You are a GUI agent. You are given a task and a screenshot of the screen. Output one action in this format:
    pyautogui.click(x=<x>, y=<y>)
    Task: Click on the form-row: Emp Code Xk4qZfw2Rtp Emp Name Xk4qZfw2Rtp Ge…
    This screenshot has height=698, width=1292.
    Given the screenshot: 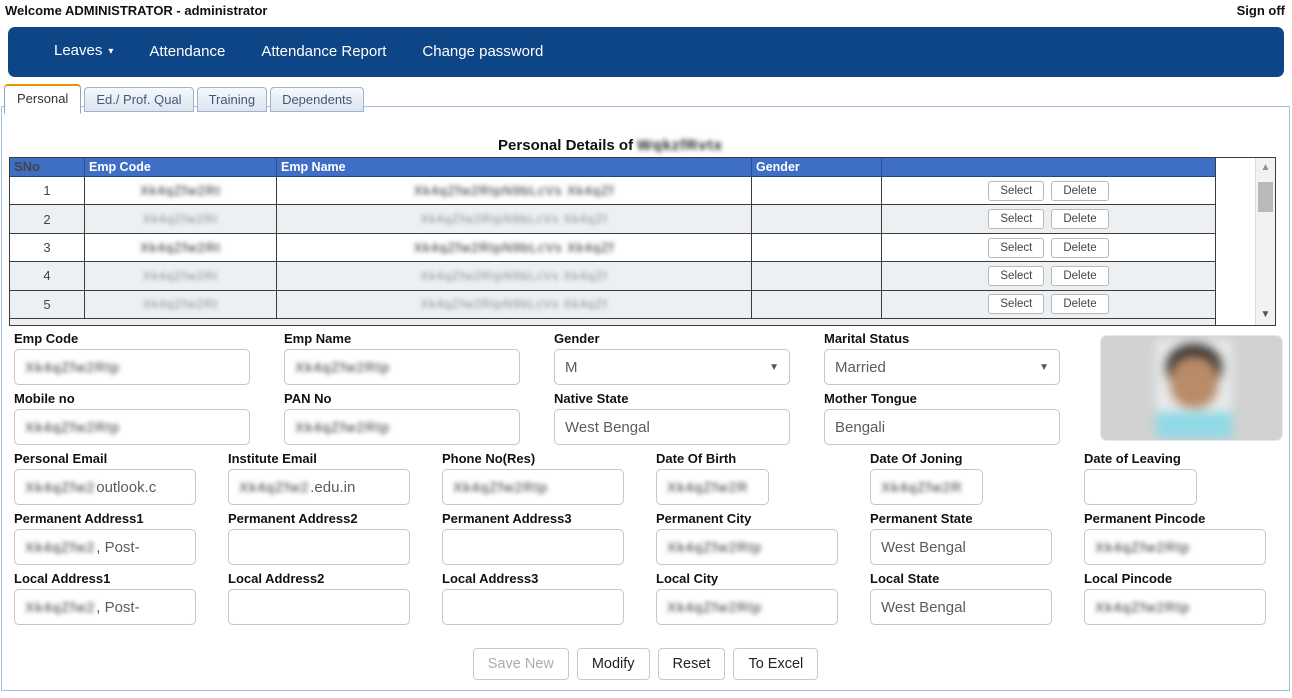 What is the action you would take?
    pyautogui.click(x=645, y=358)
    